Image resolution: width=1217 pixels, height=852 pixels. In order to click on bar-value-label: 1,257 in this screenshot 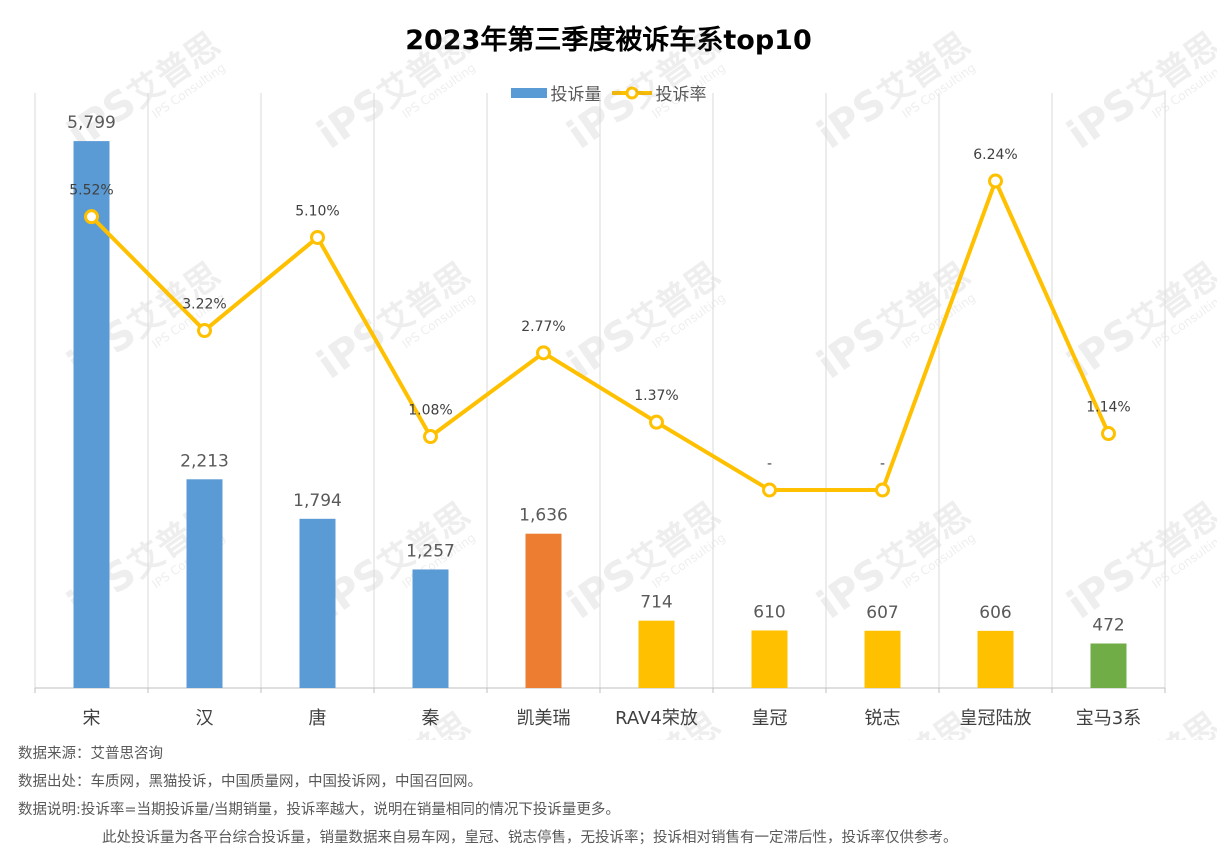, I will do `click(430, 551)`.